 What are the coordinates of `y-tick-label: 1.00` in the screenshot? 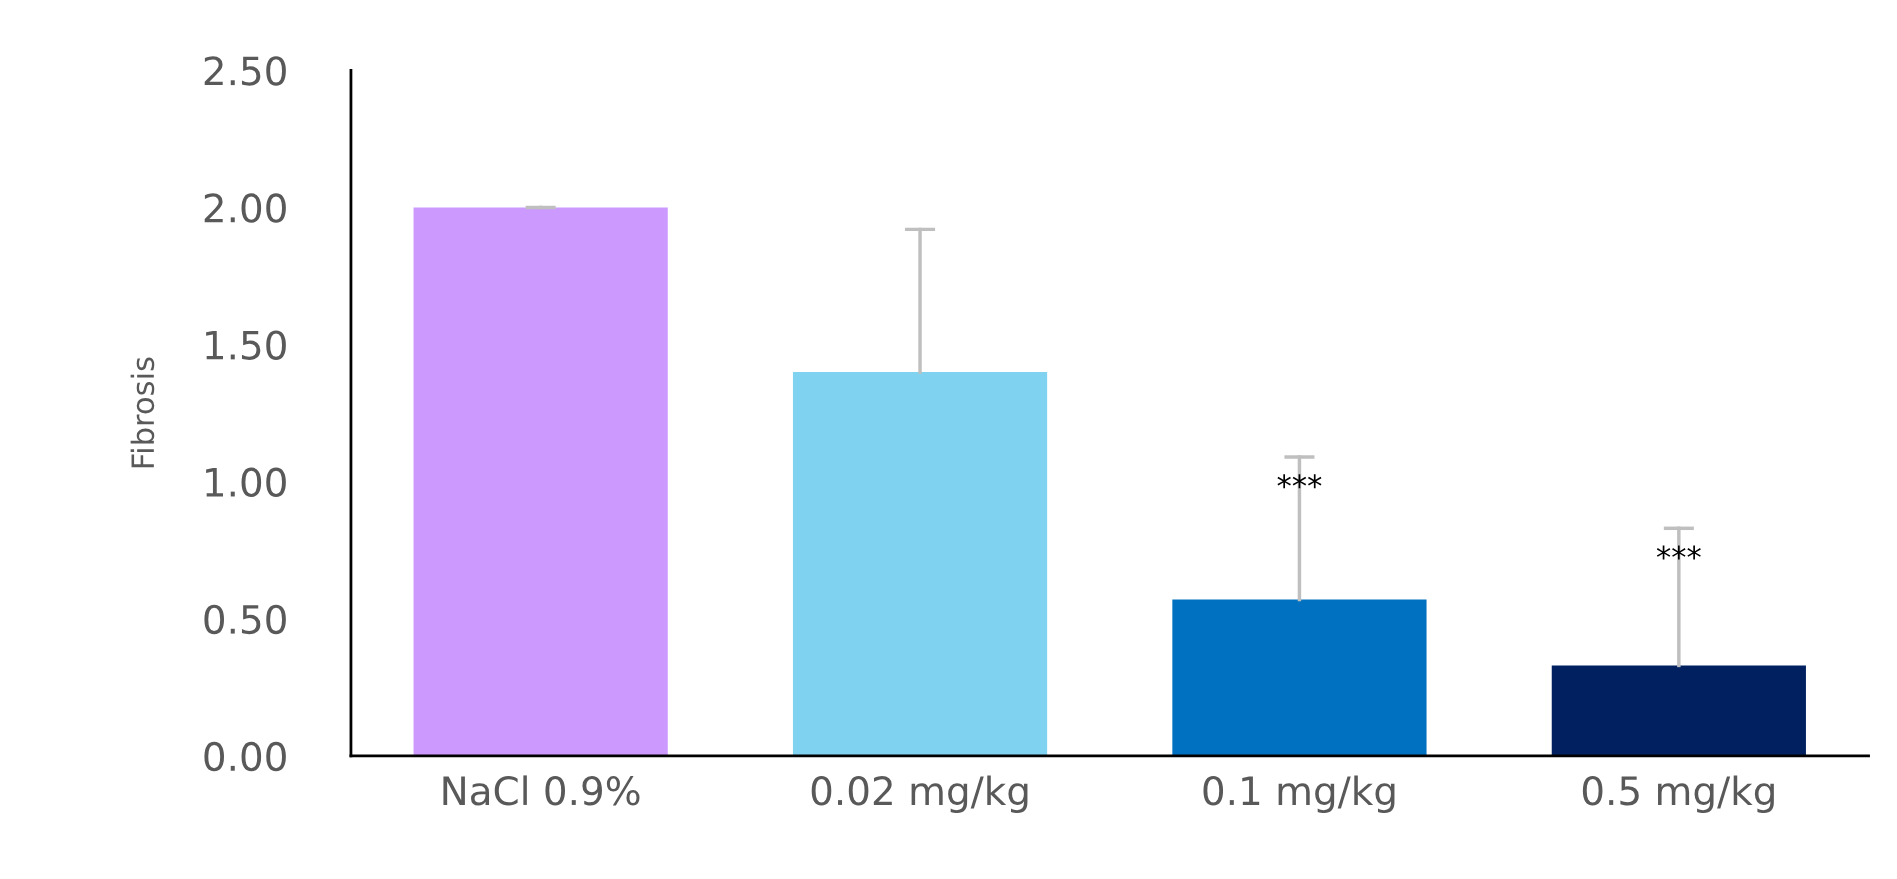 It's located at (246, 482).